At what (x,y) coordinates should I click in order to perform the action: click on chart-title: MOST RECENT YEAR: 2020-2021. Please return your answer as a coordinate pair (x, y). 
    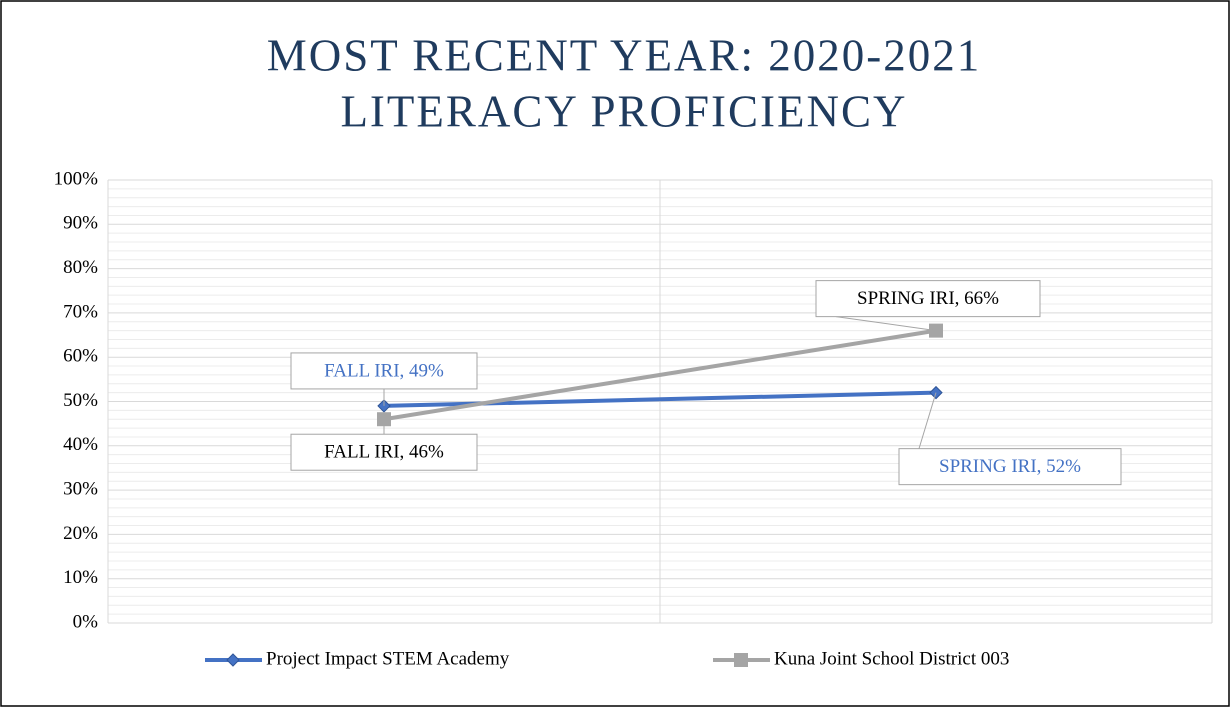
    Looking at the image, I should click on (624, 55).